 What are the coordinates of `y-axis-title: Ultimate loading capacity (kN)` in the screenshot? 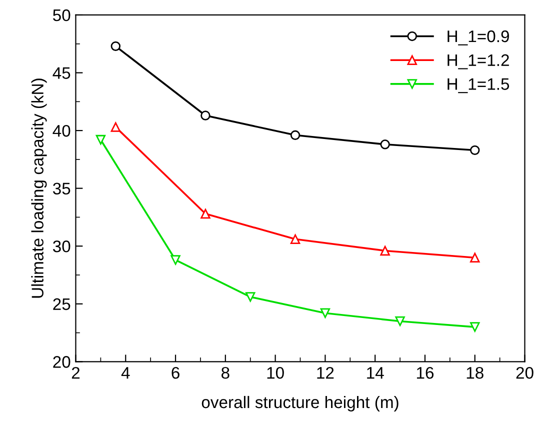 It's located at (39, 188).